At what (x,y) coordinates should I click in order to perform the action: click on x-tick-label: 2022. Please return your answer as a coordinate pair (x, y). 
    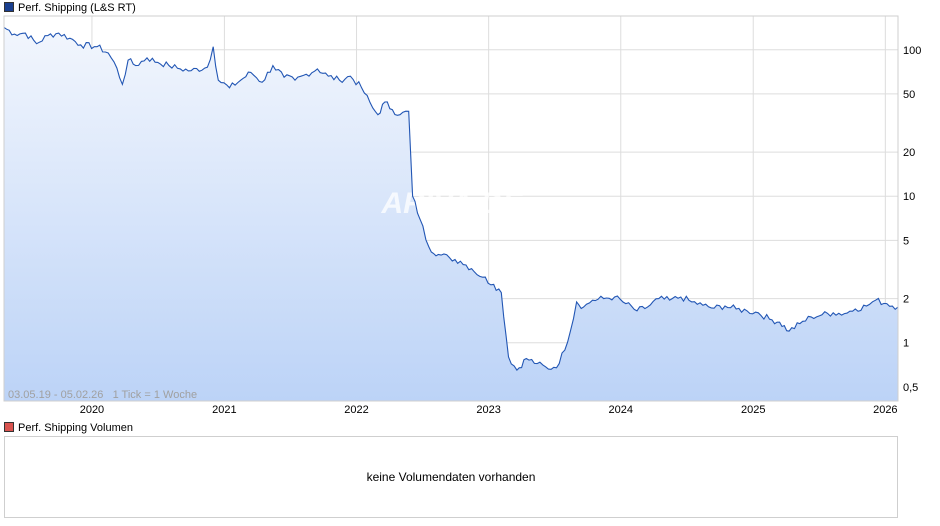
    Looking at the image, I should click on (356, 410).